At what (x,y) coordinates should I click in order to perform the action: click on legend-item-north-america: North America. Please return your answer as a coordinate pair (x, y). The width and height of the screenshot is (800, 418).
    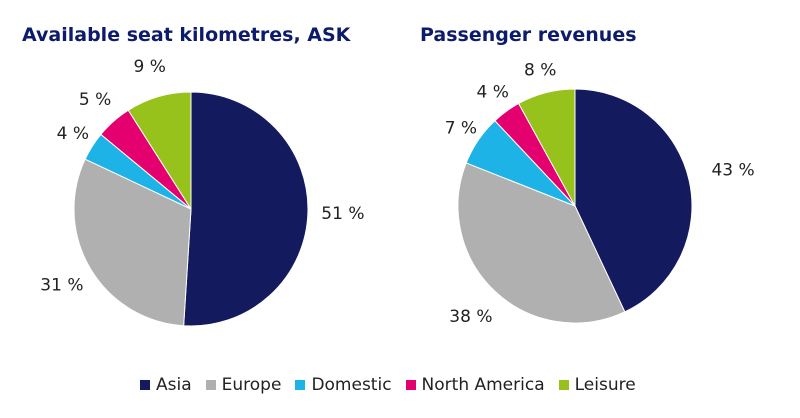
    Looking at the image, I should click on (475, 385).